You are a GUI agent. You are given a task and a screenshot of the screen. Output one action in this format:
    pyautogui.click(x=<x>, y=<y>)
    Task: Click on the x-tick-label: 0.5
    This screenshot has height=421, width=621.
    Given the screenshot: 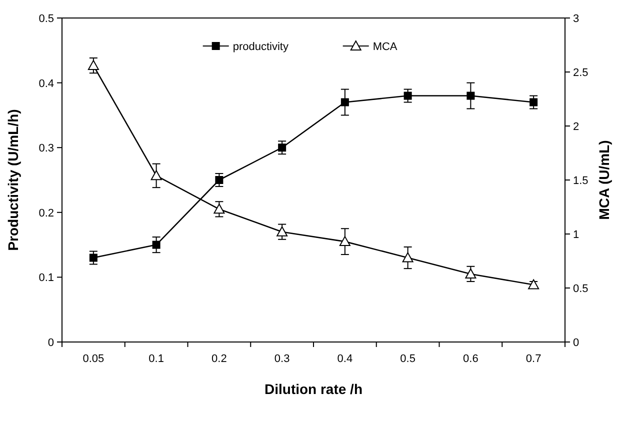 What is the action you would take?
    pyautogui.click(x=408, y=359)
    